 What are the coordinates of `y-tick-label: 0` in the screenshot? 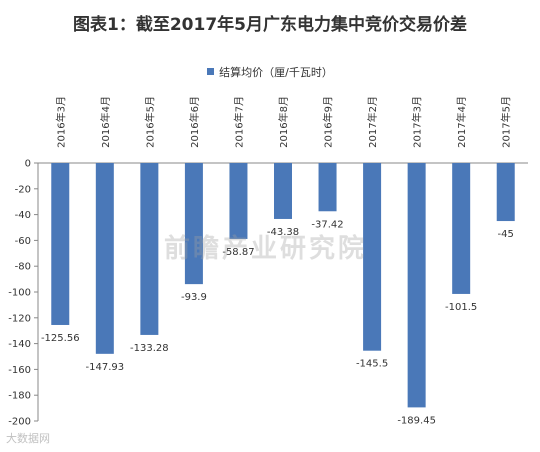 It's located at (28, 164).